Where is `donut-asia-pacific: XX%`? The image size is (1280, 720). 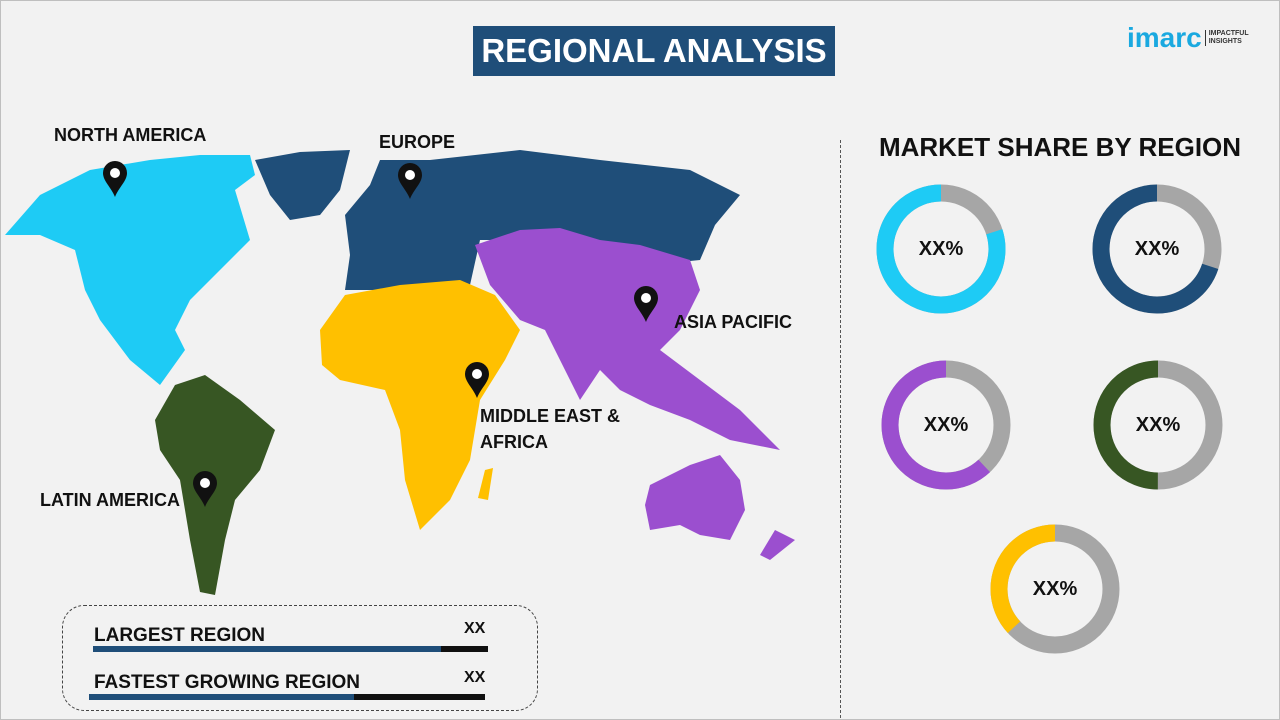
donut-asia-pacific: XX% is located at coordinates (946, 425).